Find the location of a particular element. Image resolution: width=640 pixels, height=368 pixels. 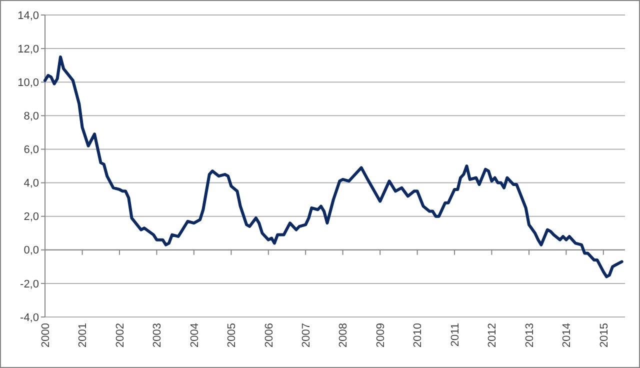

x-tick-label: 2015 is located at coordinates (604, 335).